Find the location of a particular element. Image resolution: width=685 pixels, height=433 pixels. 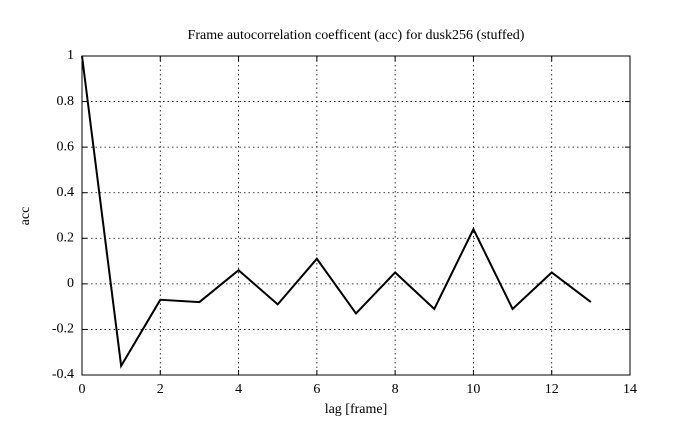

x-tick-label: 0 is located at coordinates (82, 389).